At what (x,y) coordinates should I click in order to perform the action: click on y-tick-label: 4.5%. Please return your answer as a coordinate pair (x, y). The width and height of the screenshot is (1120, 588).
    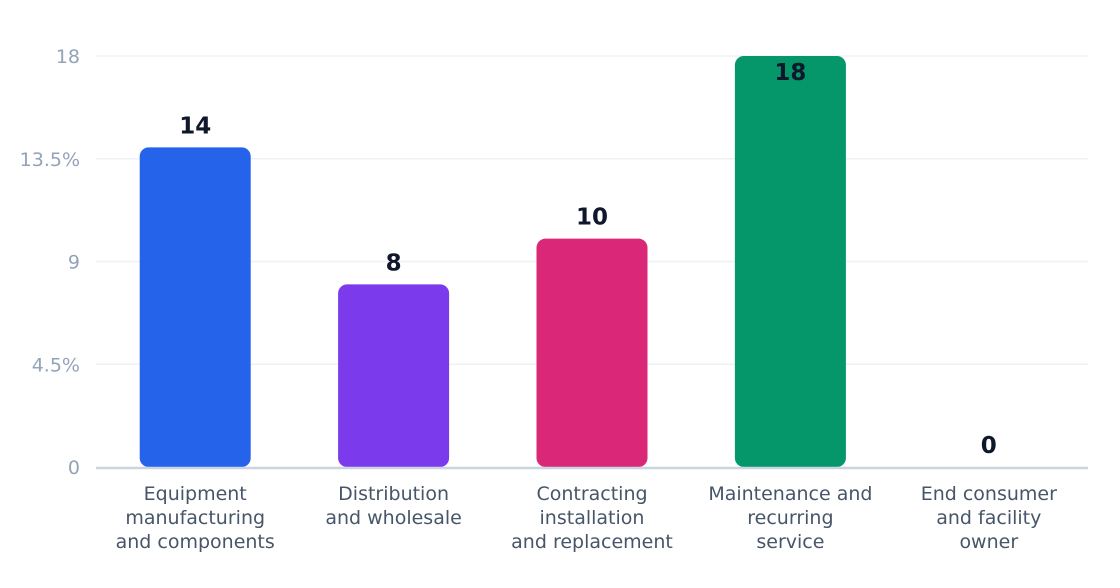
    Looking at the image, I should click on (56, 365).